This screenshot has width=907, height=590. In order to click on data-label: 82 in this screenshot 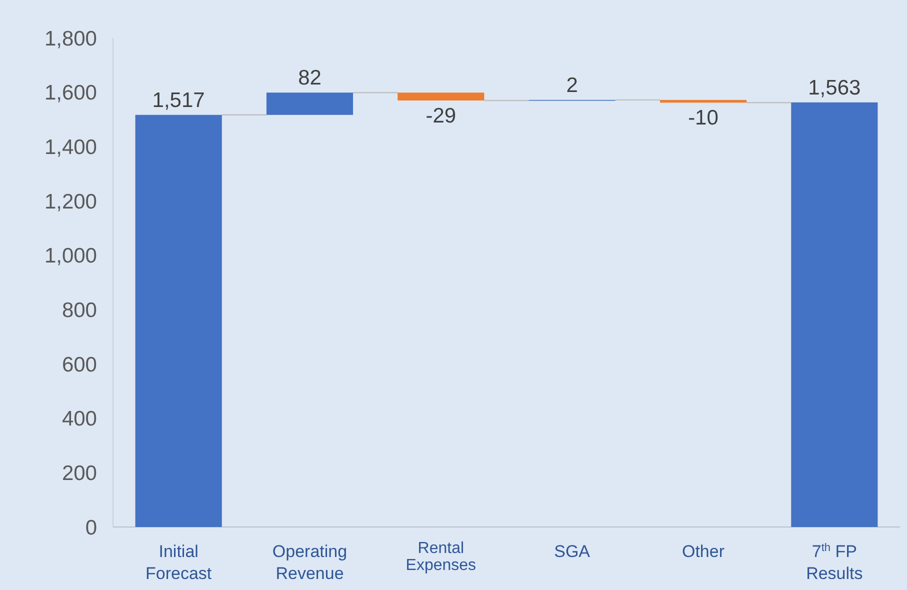, I will do `click(310, 78)`.